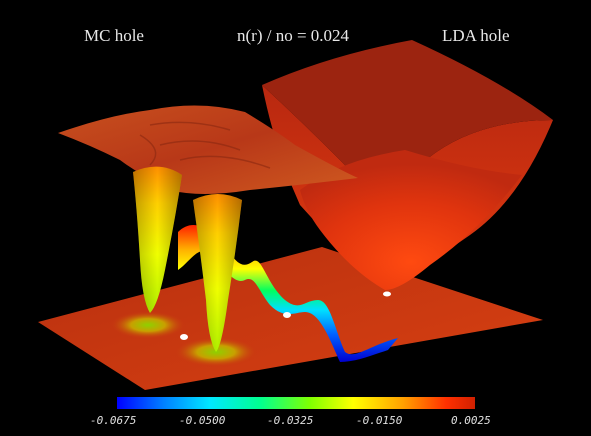  Describe the element at coordinates (113, 420) in the screenshot. I see `colorbar-tick-1: -0.0675` at that location.